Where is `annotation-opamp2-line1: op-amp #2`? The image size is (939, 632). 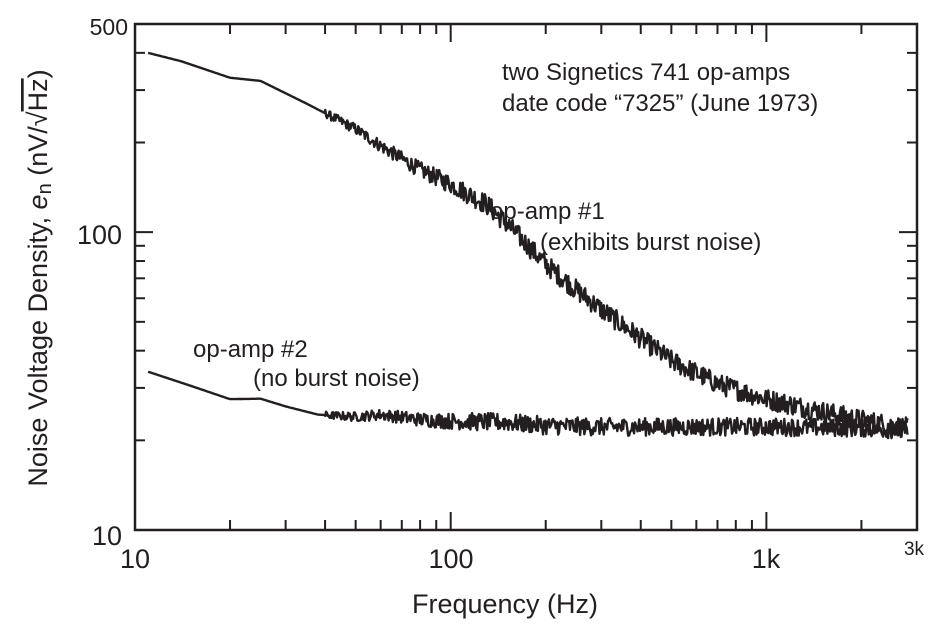
annotation-opamp2-line1: op-amp #2 is located at coordinates (250, 349).